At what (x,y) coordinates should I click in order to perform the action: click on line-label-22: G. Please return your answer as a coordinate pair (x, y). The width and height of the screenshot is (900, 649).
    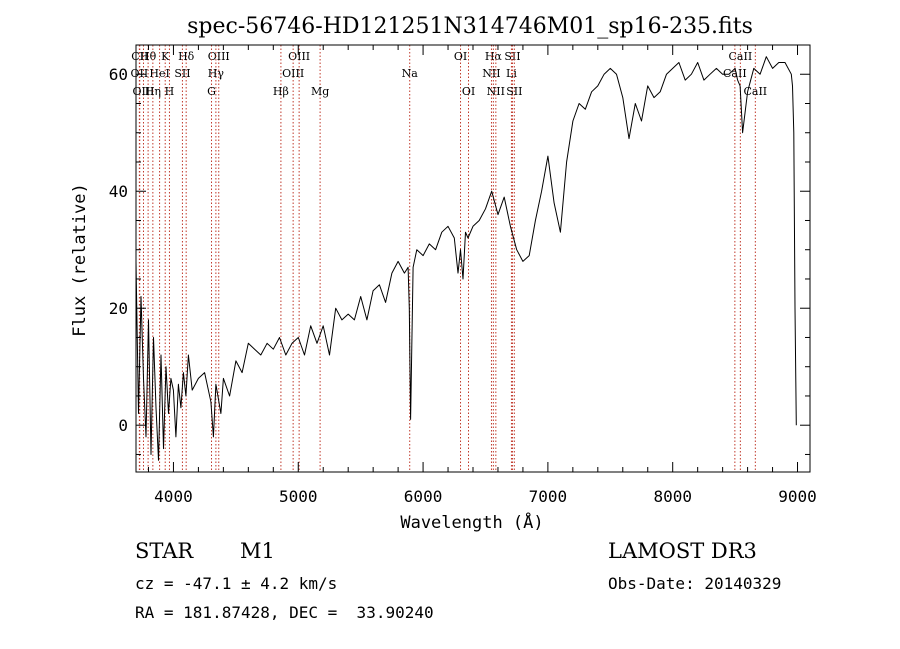
    Looking at the image, I should click on (211, 91).